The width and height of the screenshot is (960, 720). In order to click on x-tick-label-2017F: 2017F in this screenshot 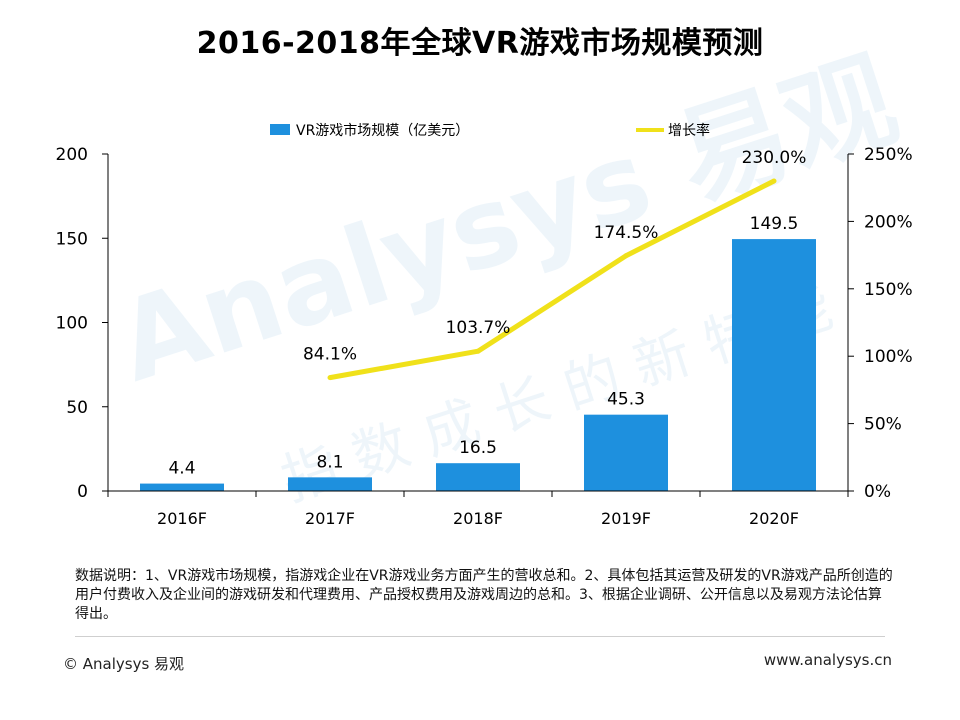, I will do `click(330, 518)`.